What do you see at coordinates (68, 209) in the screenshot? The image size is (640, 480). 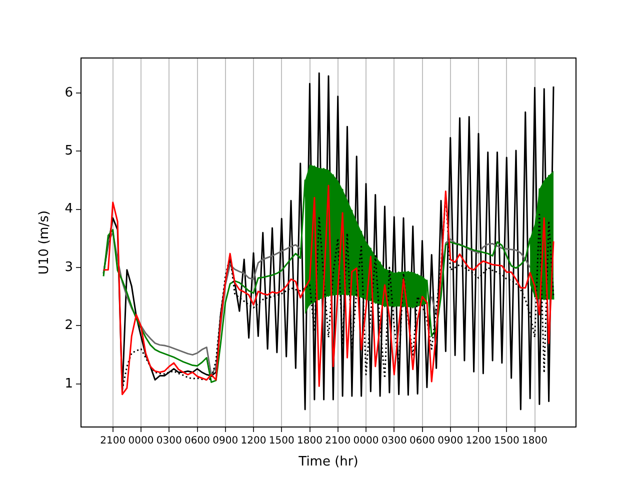 I see `y-tick-label: 4` at bounding box center [68, 209].